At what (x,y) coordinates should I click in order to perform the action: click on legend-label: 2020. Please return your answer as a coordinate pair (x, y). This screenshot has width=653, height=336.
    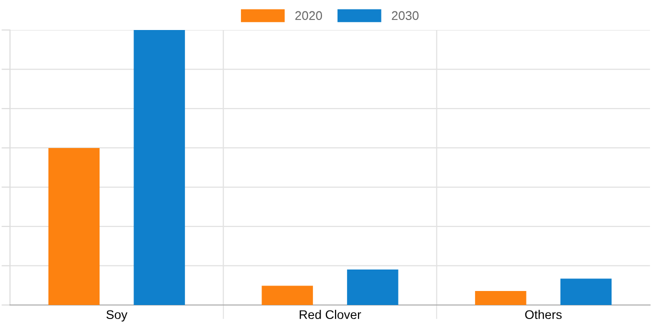
    Looking at the image, I should click on (308, 15).